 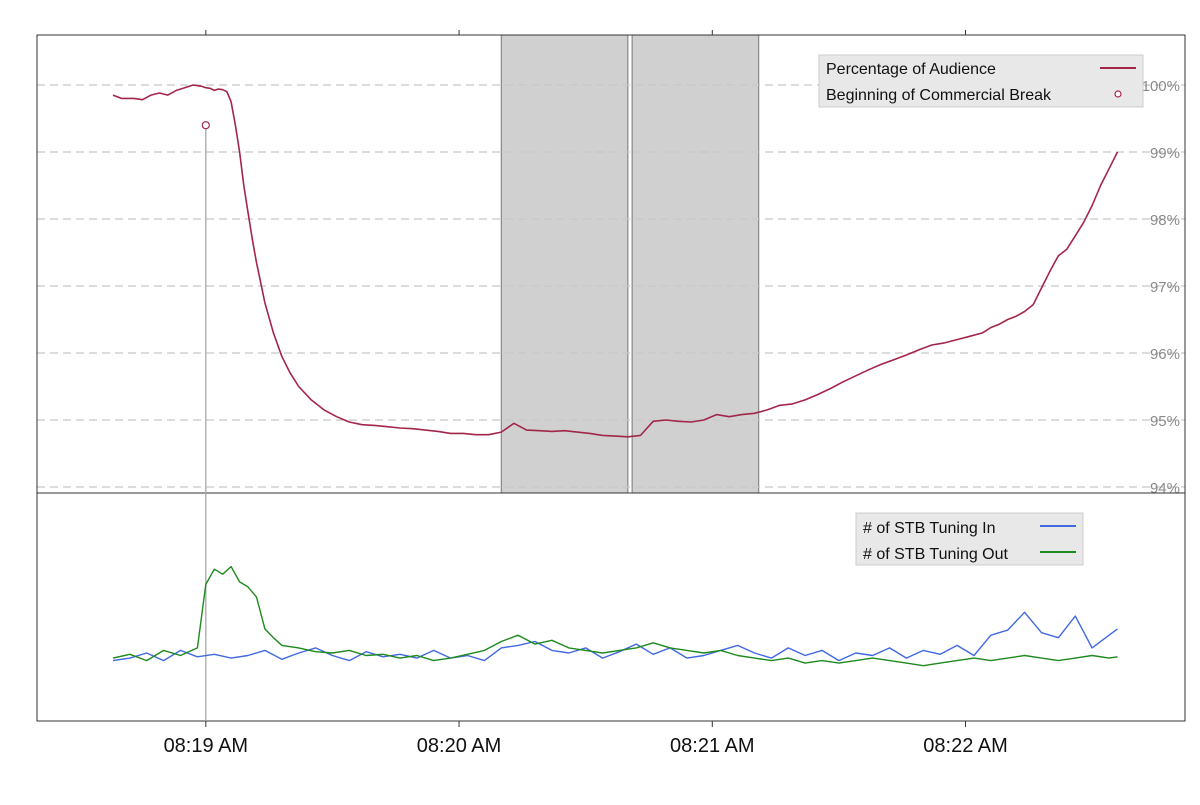 What do you see at coordinates (1165, 220) in the screenshot?
I see `y-tick-label: 98%` at bounding box center [1165, 220].